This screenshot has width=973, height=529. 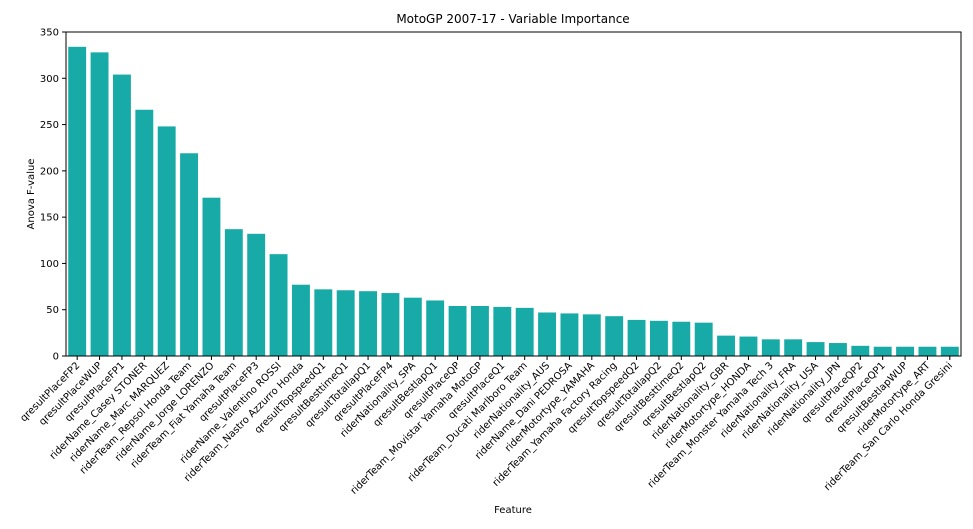 What do you see at coordinates (53, 195) in the screenshot?
I see `y-axis: 0 50 100 150 200 250 300 350` at bounding box center [53, 195].